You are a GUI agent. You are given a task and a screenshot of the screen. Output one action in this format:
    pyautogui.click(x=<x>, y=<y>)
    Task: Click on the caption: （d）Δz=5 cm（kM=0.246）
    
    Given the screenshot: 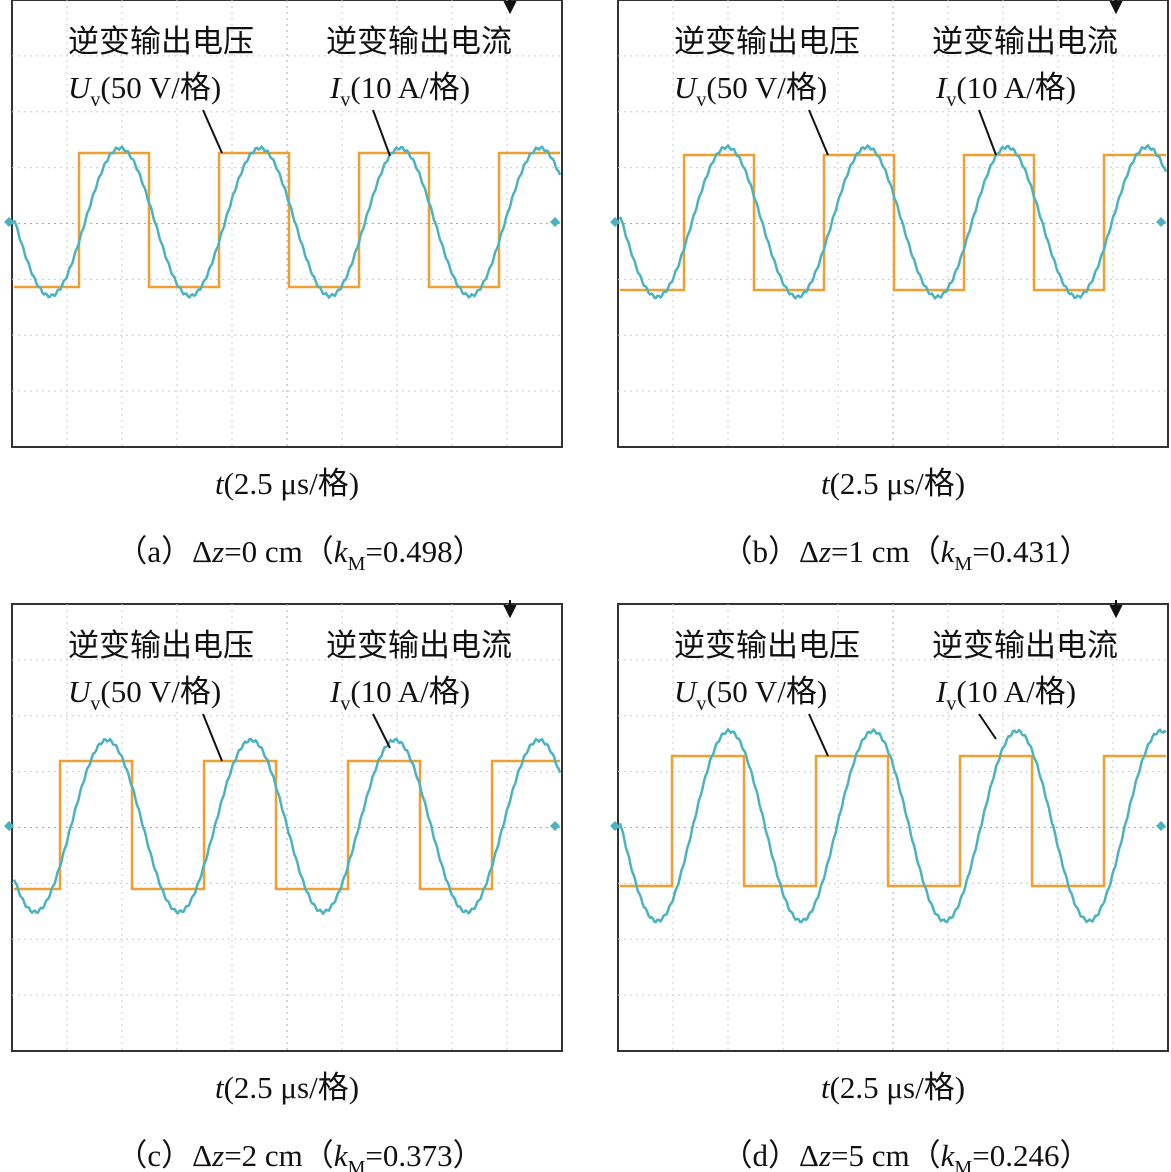 What is the action you would take?
    pyautogui.click(x=906, y=1155)
    